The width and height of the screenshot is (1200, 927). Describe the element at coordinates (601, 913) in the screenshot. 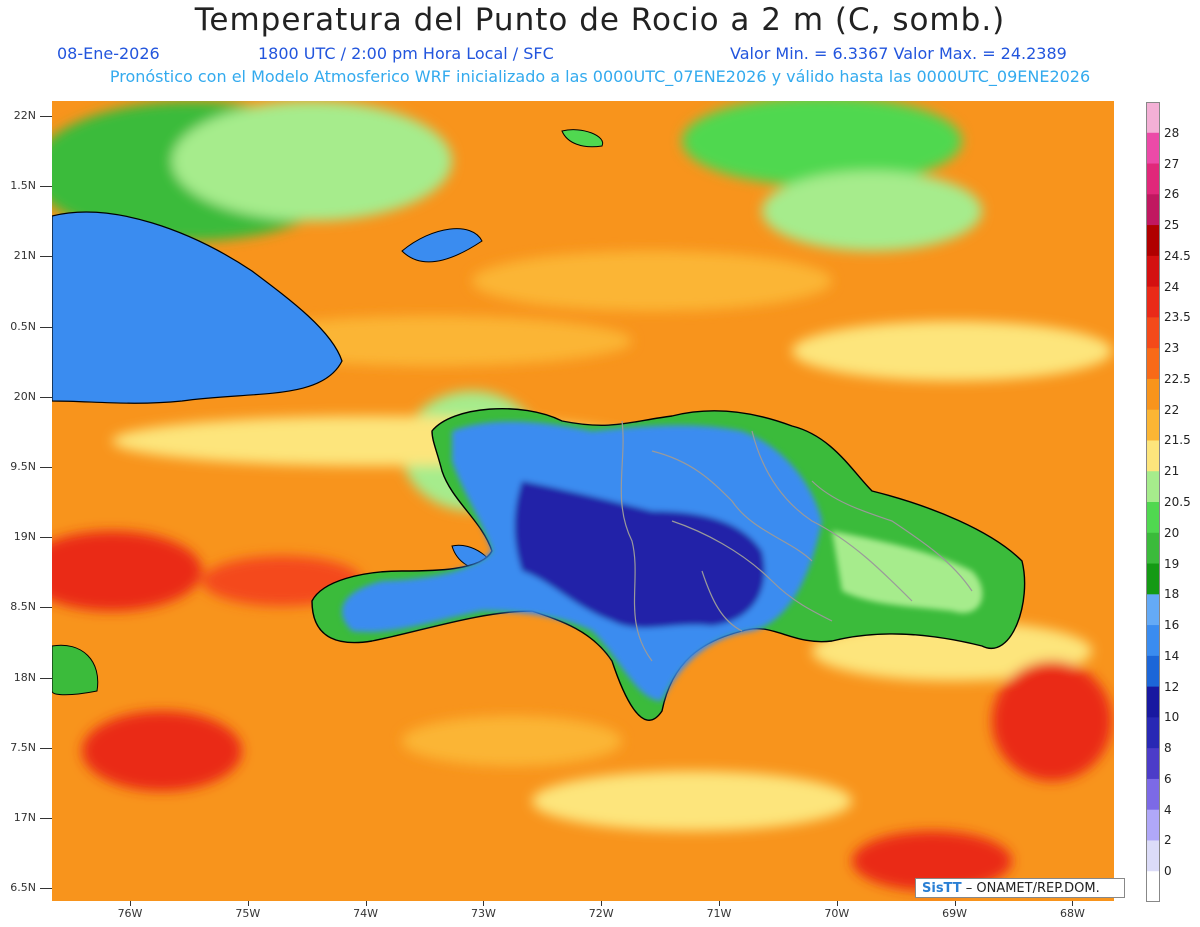

I see `longitude-label: 72W` at that location.